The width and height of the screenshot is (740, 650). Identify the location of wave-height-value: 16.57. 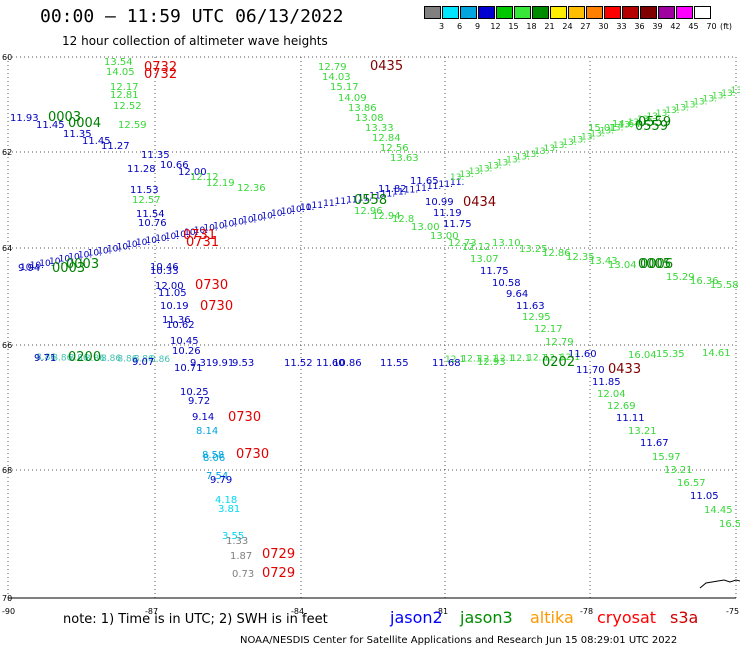
(691, 483).